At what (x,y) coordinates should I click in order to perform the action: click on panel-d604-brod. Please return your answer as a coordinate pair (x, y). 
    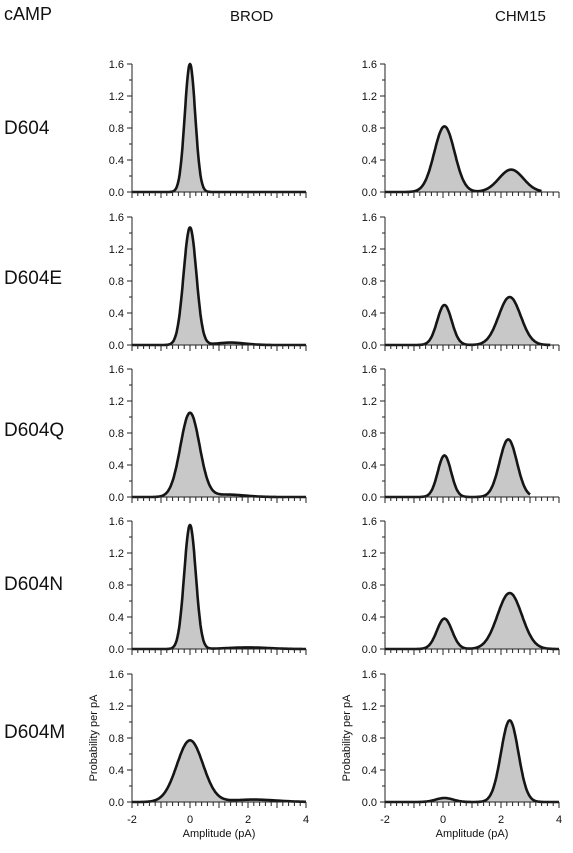
    Looking at the image, I should click on (217, 130).